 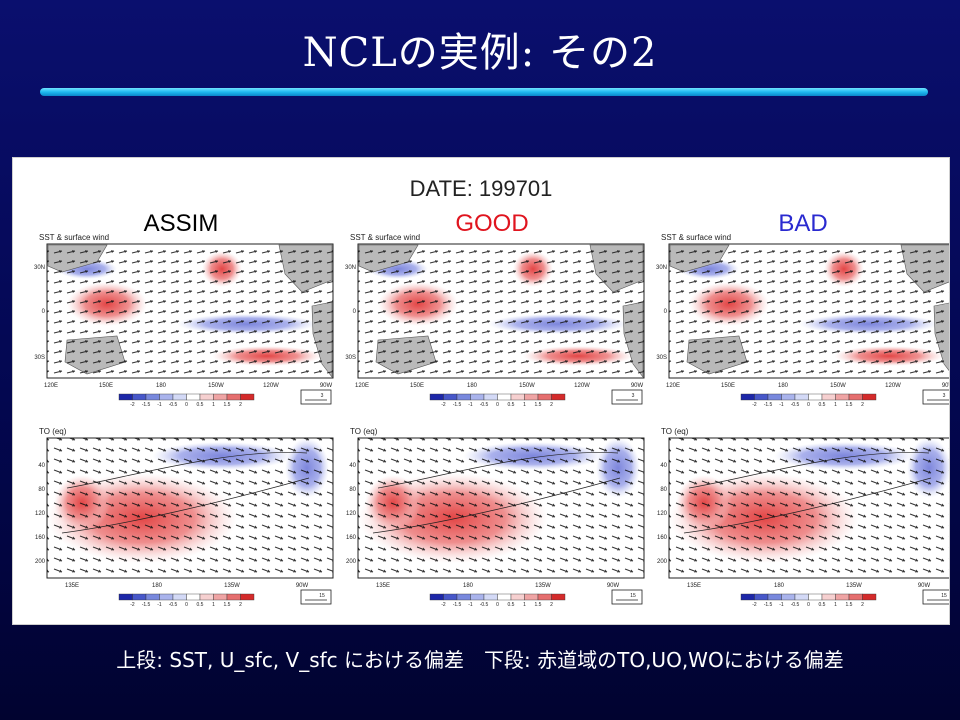 What do you see at coordinates (457, 405) in the screenshot?
I see `map-colorbar-tick: -1.5` at bounding box center [457, 405].